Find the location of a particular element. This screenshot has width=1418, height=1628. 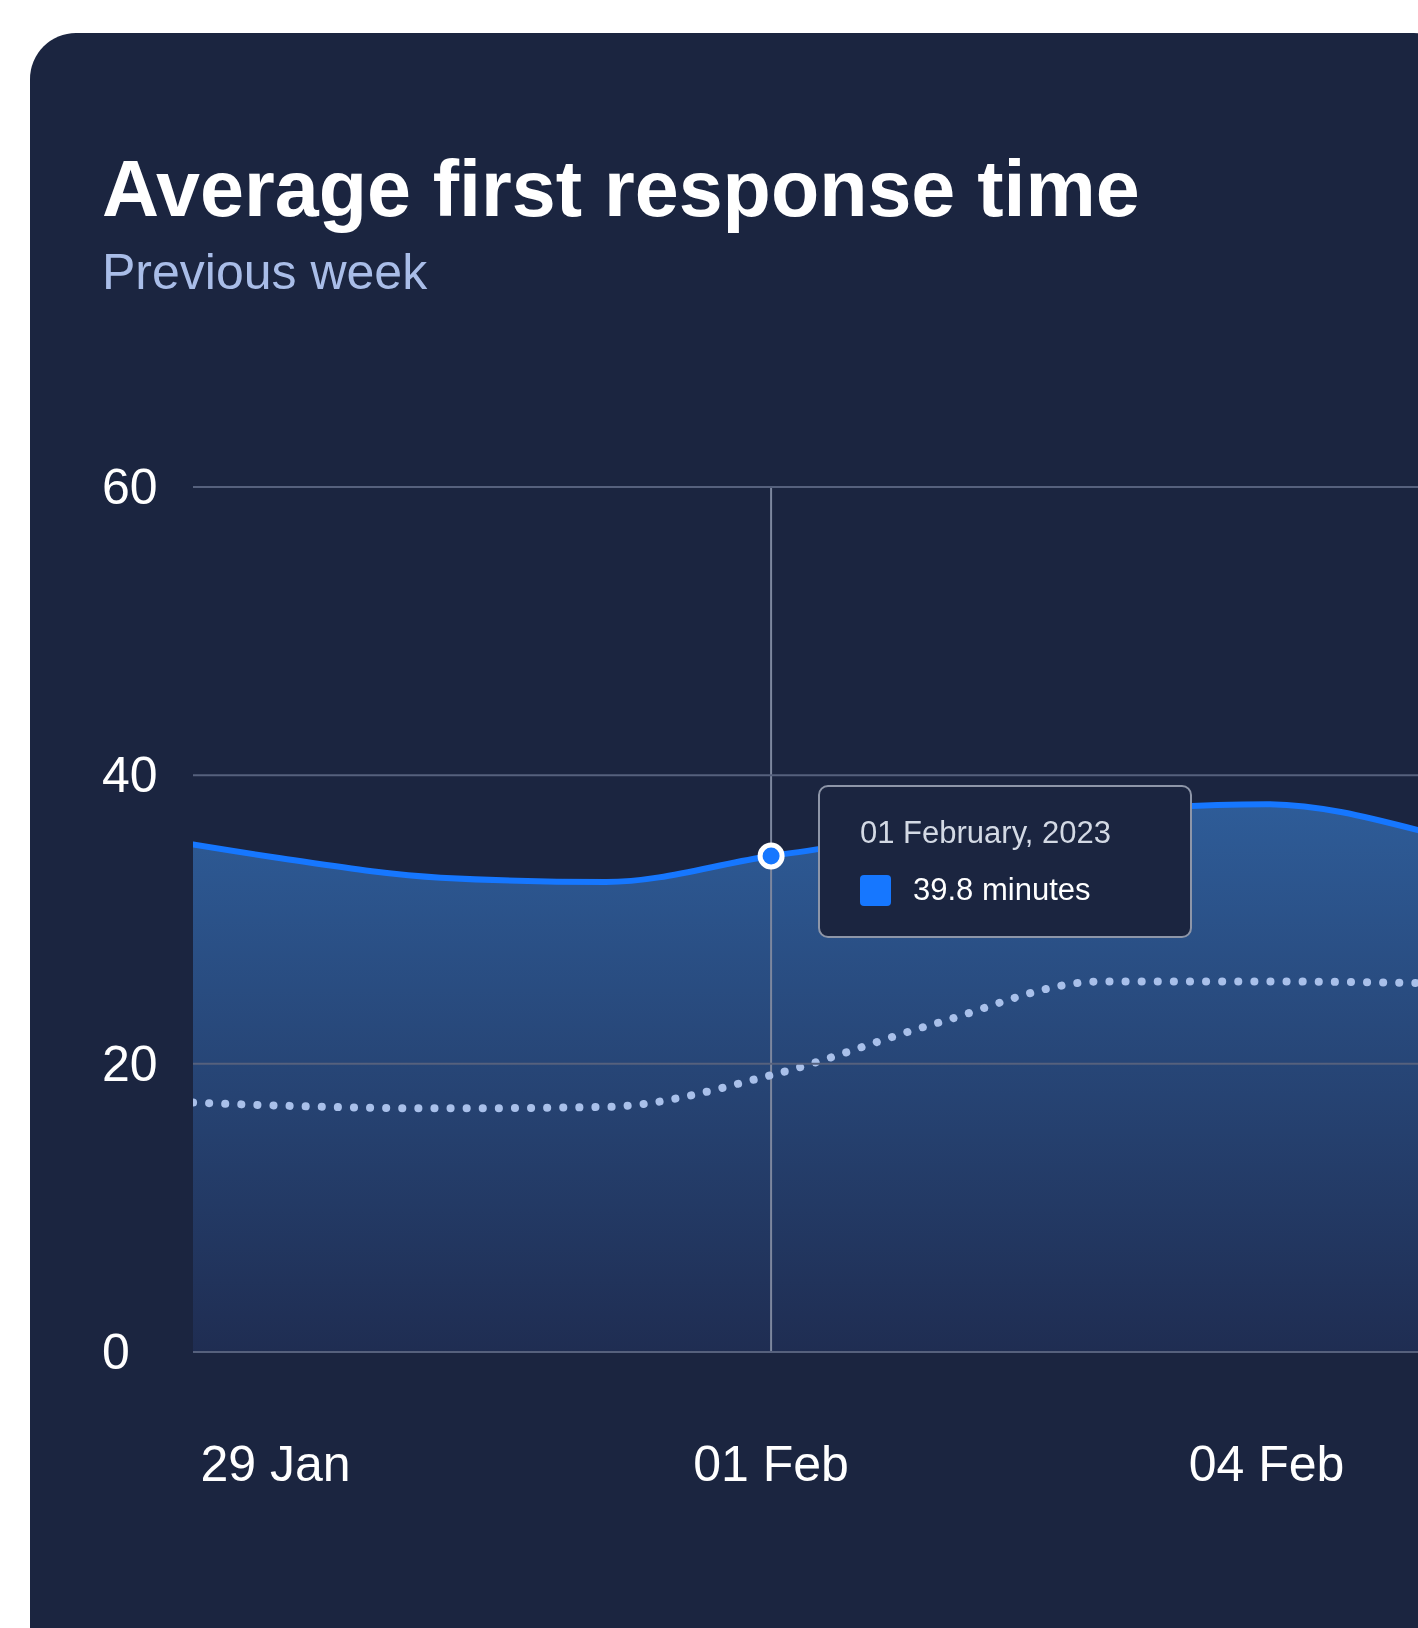

chart-title: Average first response time is located at coordinates (621, 189).